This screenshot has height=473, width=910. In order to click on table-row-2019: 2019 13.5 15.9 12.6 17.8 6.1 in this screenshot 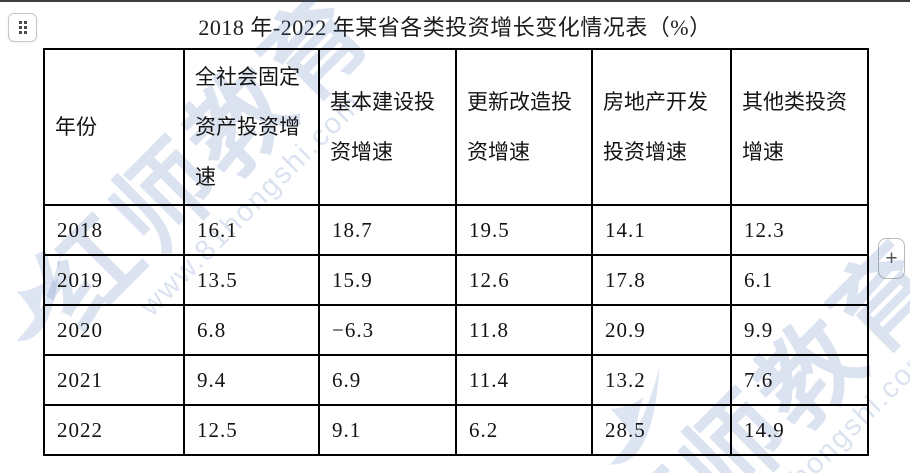, I will do `click(456, 280)`.